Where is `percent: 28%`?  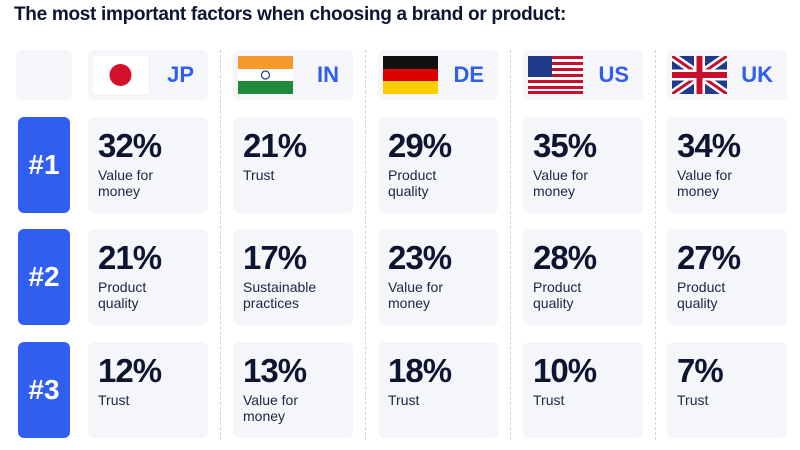 percent: 28% is located at coordinates (565, 257).